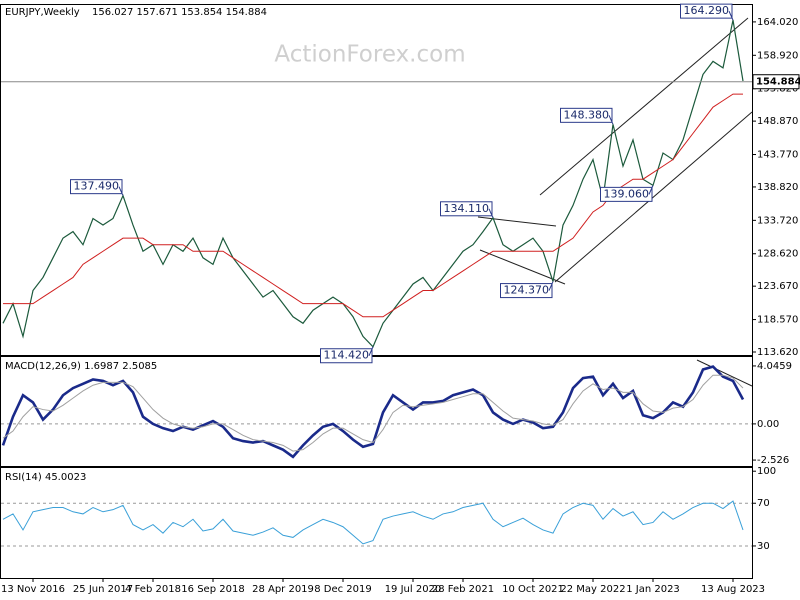  Describe the element at coordinates (81, 366) in the screenshot. I see `macd-title: MACD(12,26,9) 1.6987 2.5085` at that location.